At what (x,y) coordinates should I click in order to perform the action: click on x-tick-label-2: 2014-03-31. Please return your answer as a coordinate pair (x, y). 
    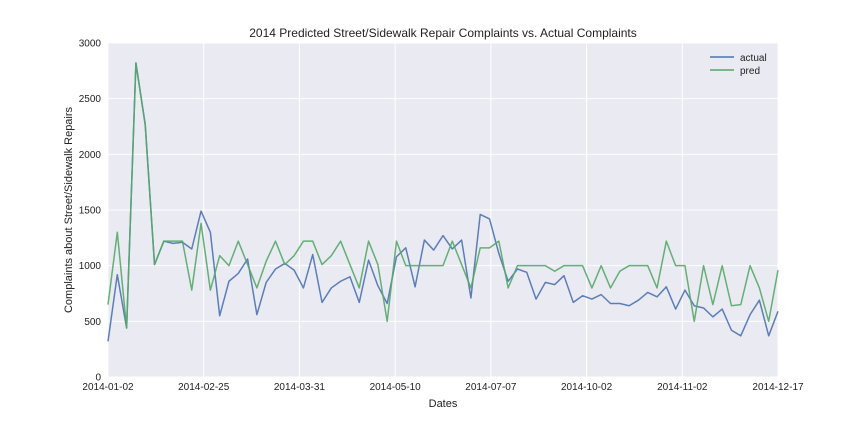
    Looking at the image, I should click on (300, 387).